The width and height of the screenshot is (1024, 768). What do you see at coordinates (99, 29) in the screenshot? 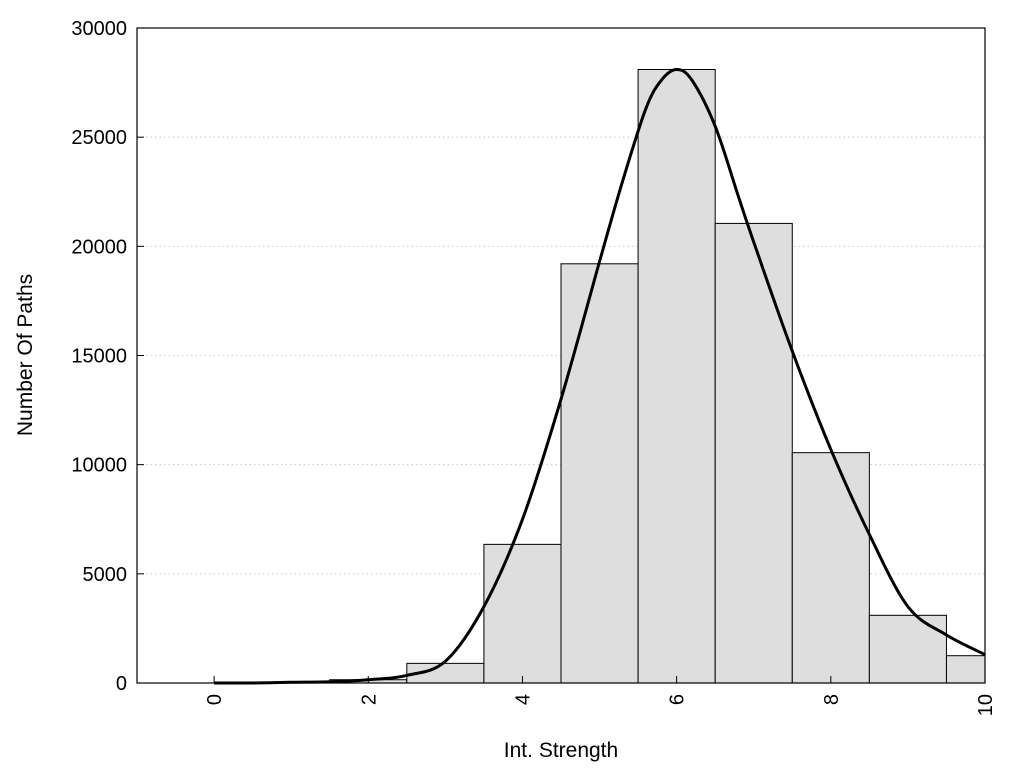
I see `y-tick-label: 30000` at bounding box center [99, 29].